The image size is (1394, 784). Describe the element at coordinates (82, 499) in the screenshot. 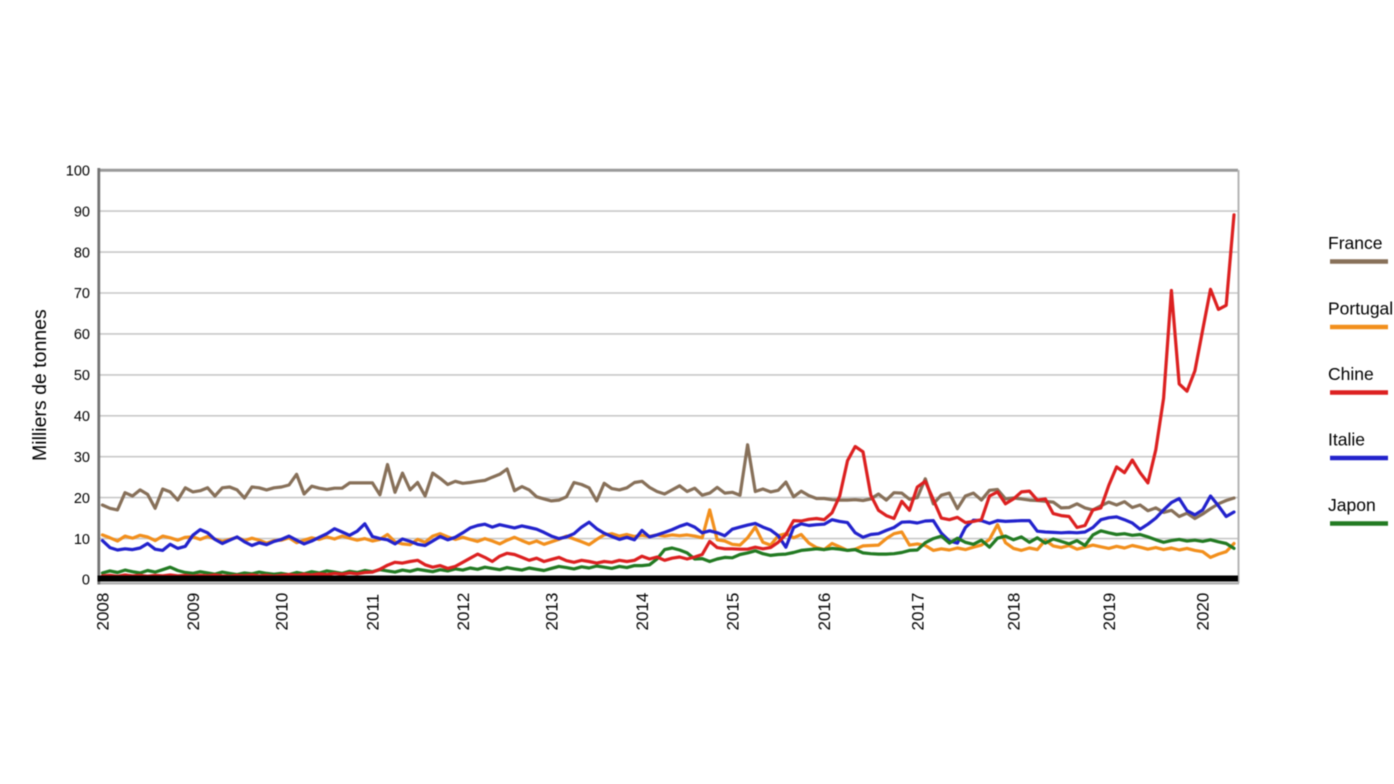

I see `svg-text: 20` at that location.